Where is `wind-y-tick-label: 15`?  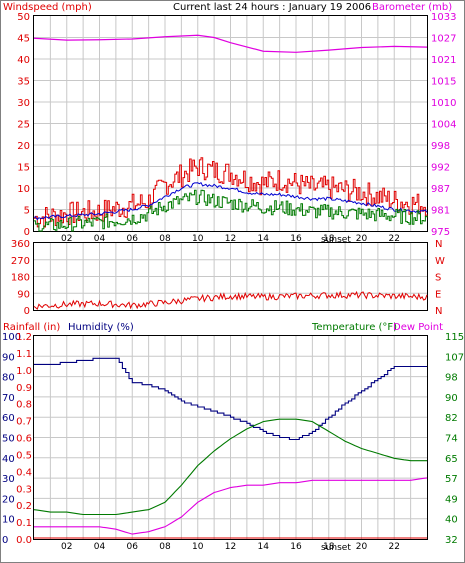 wind-y-tick-label: 15 is located at coordinates (23, 168).